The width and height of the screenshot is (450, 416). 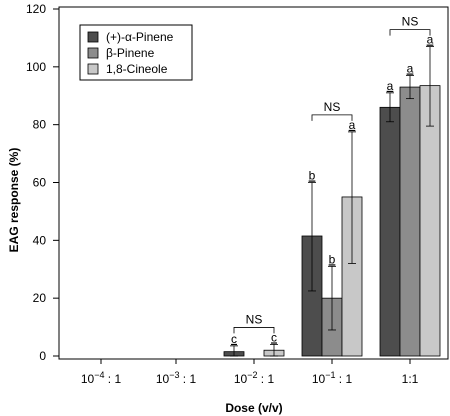 What do you see at coordinates (14, 200) in the screenshot?
I see `y-axis-title: EAG response (%)` at bounding box center [14, 200].